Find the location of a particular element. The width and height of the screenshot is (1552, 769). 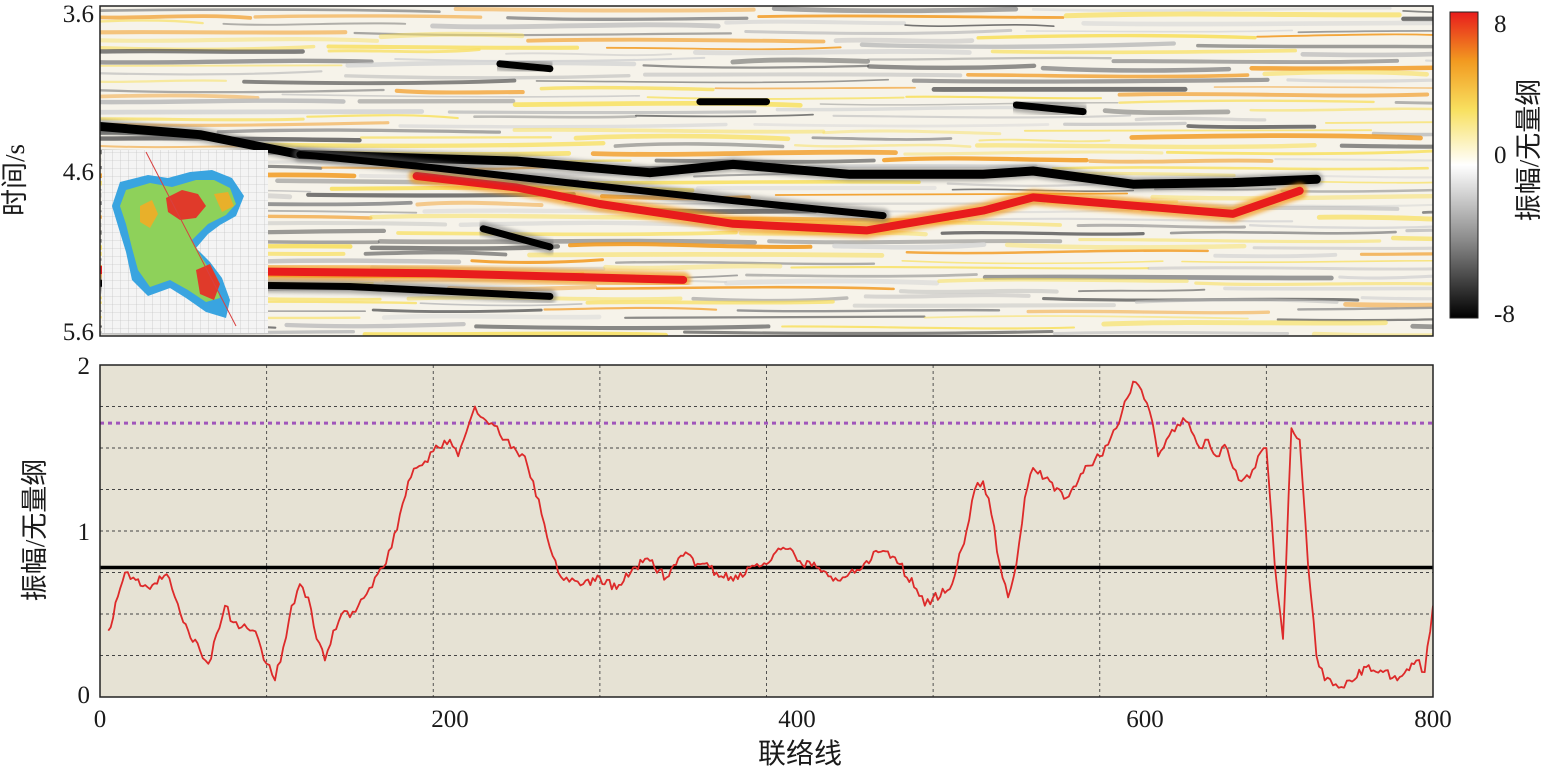

seismic-event-peak is located at coordinates (858, 203).